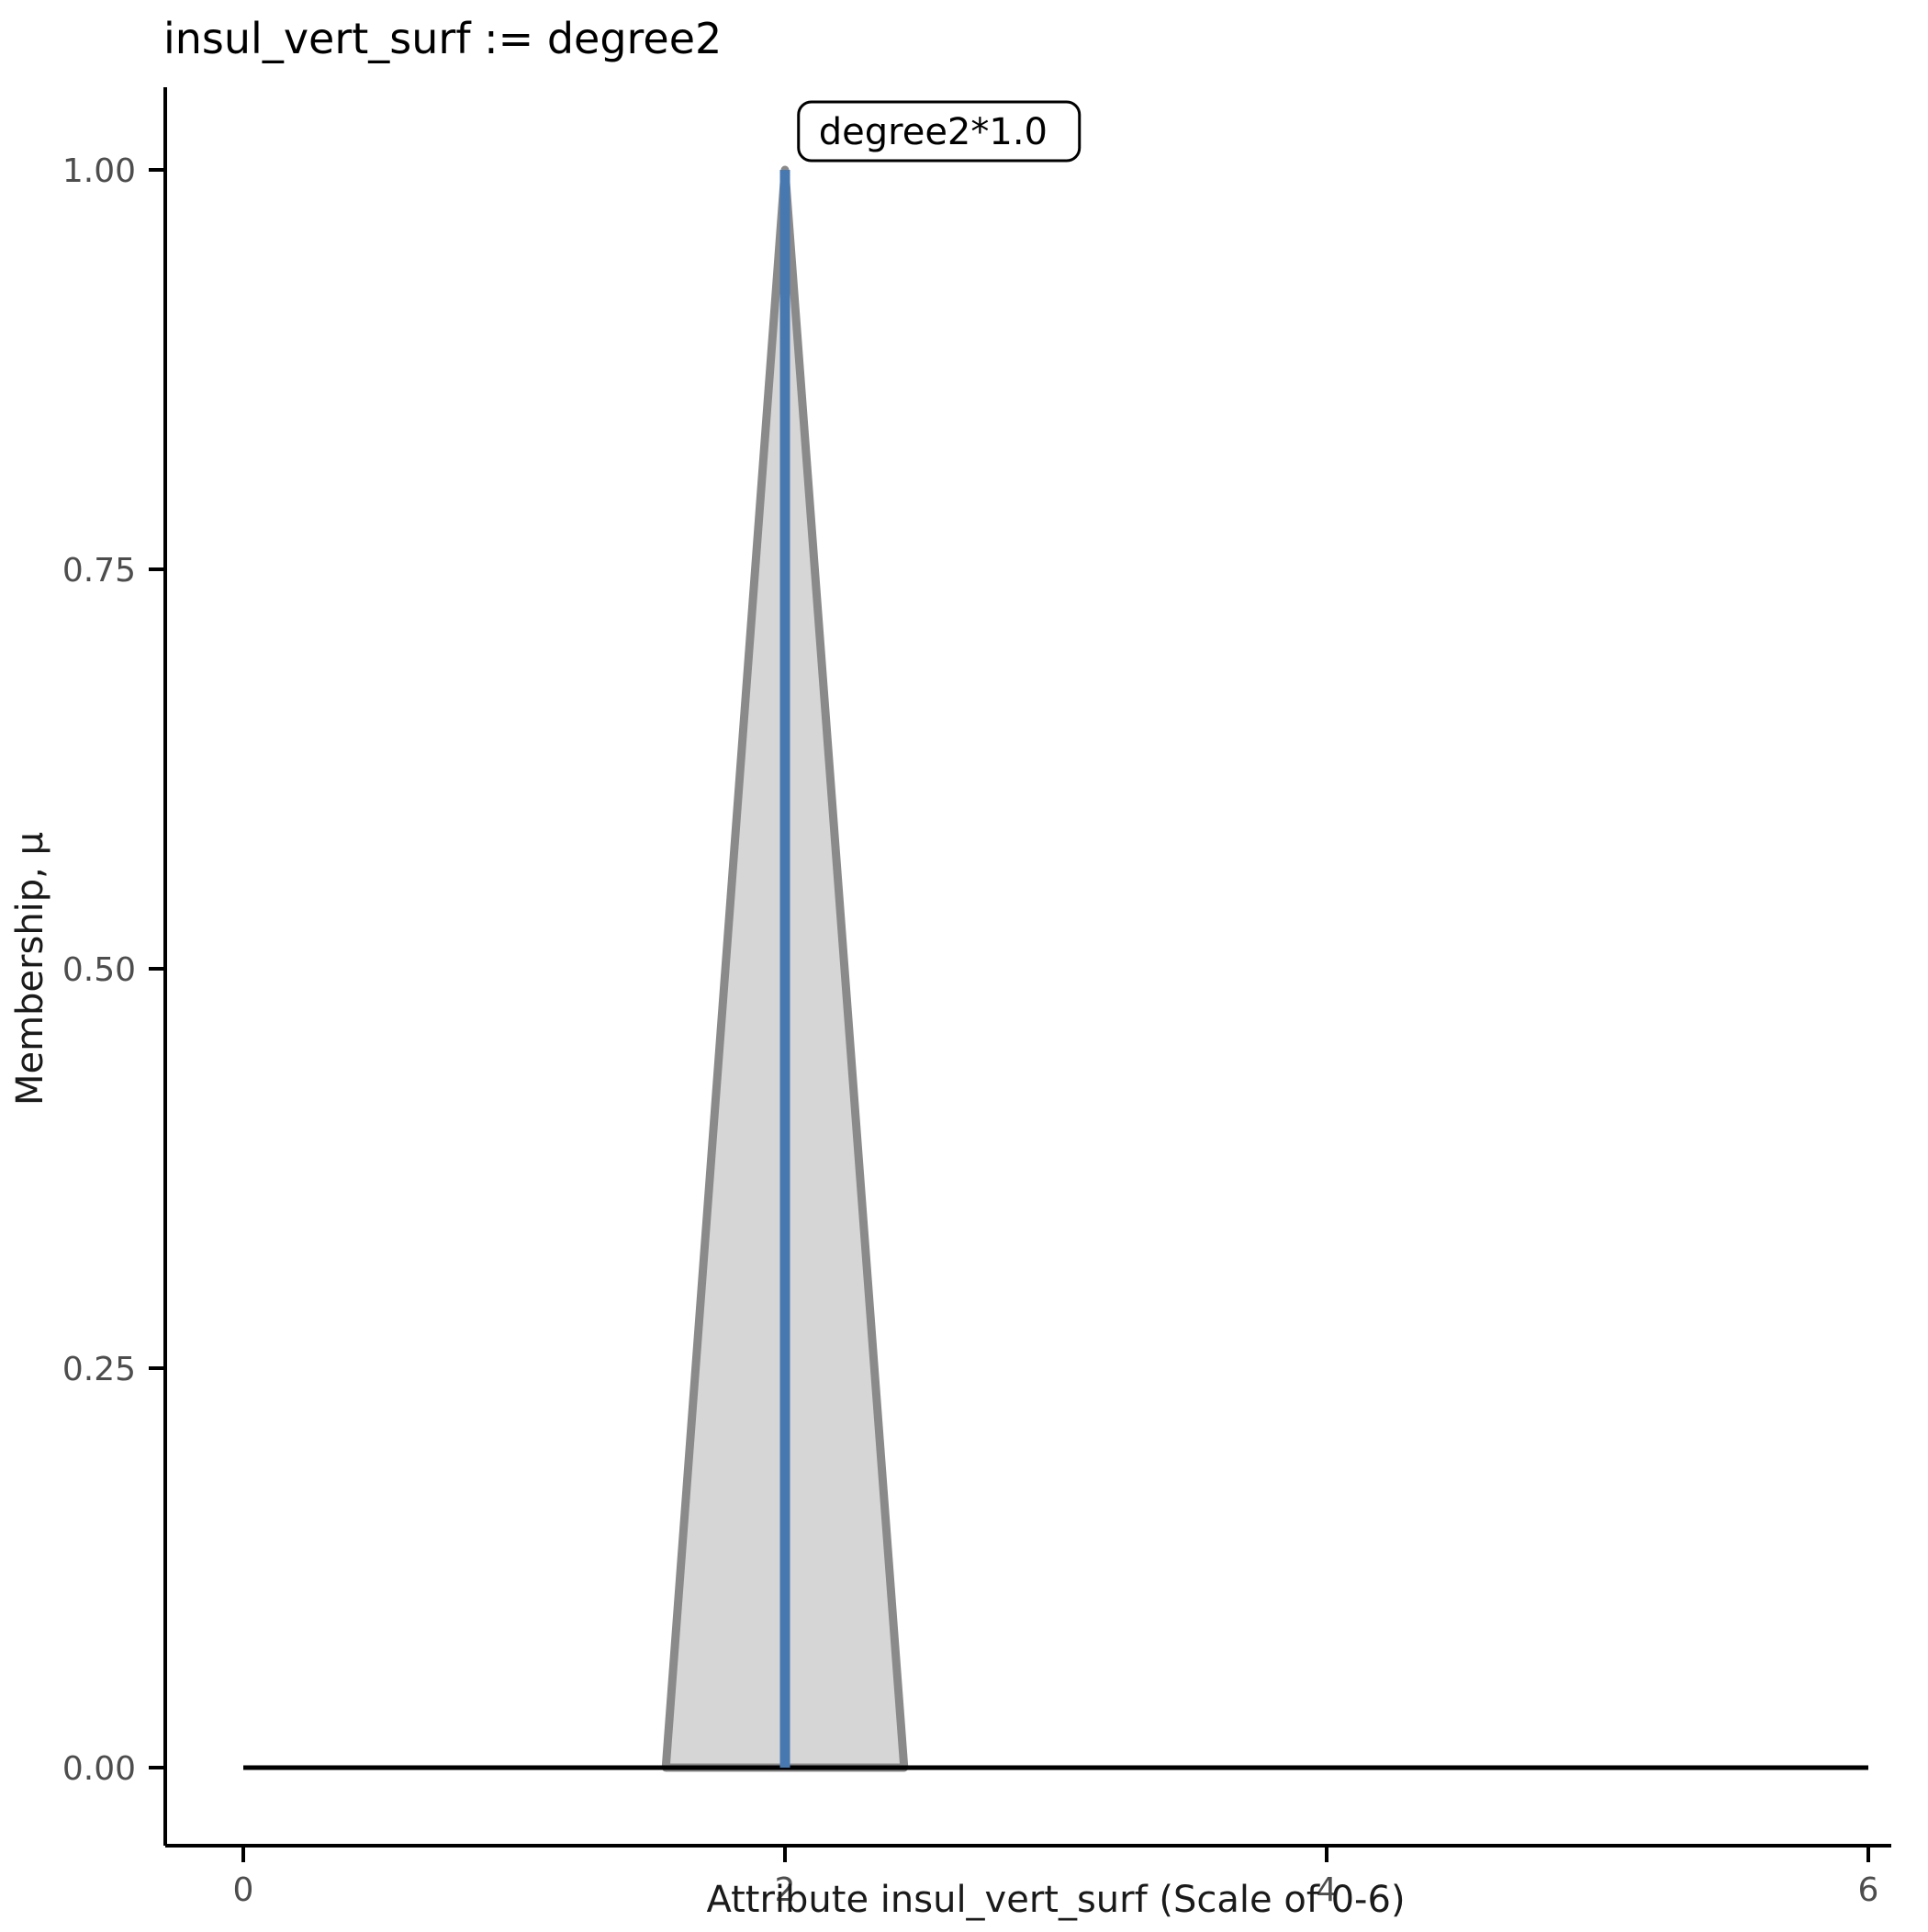 Image resolution: width=1928 pixels, height=1932 pixels. I want to click on x-axis-title: Attribute insul_vert_surf (Scale of 0-6), so click(1055, 1900).